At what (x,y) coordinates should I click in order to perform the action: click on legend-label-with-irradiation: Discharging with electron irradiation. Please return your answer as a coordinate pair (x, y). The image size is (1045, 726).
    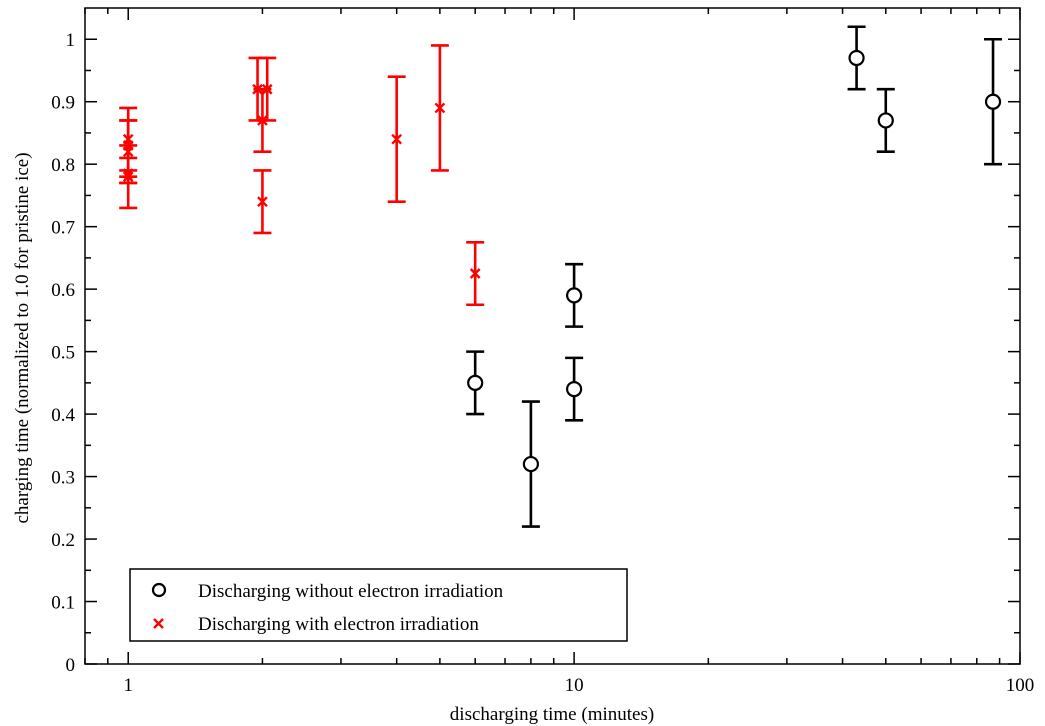
    Looking at the image, I should click on (338, 624).